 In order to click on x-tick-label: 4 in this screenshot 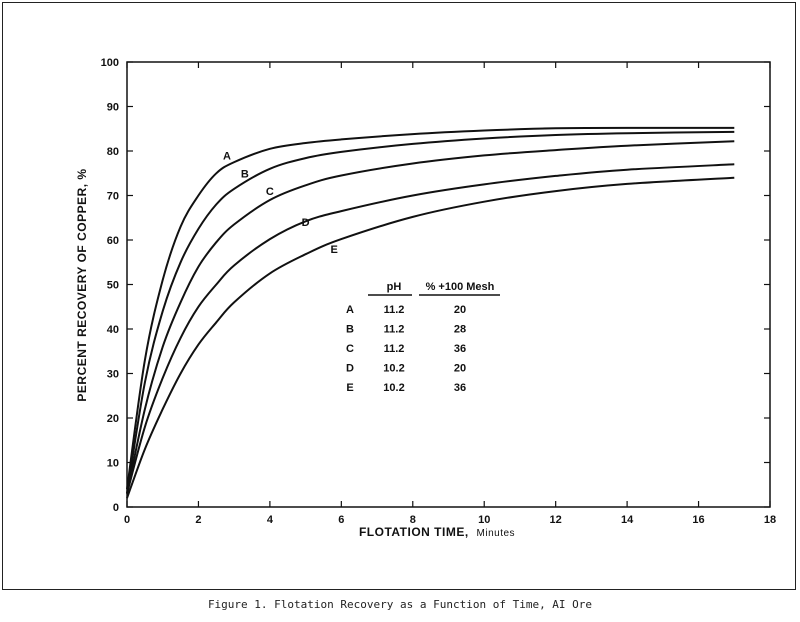, I will do `click(270, 520)`.